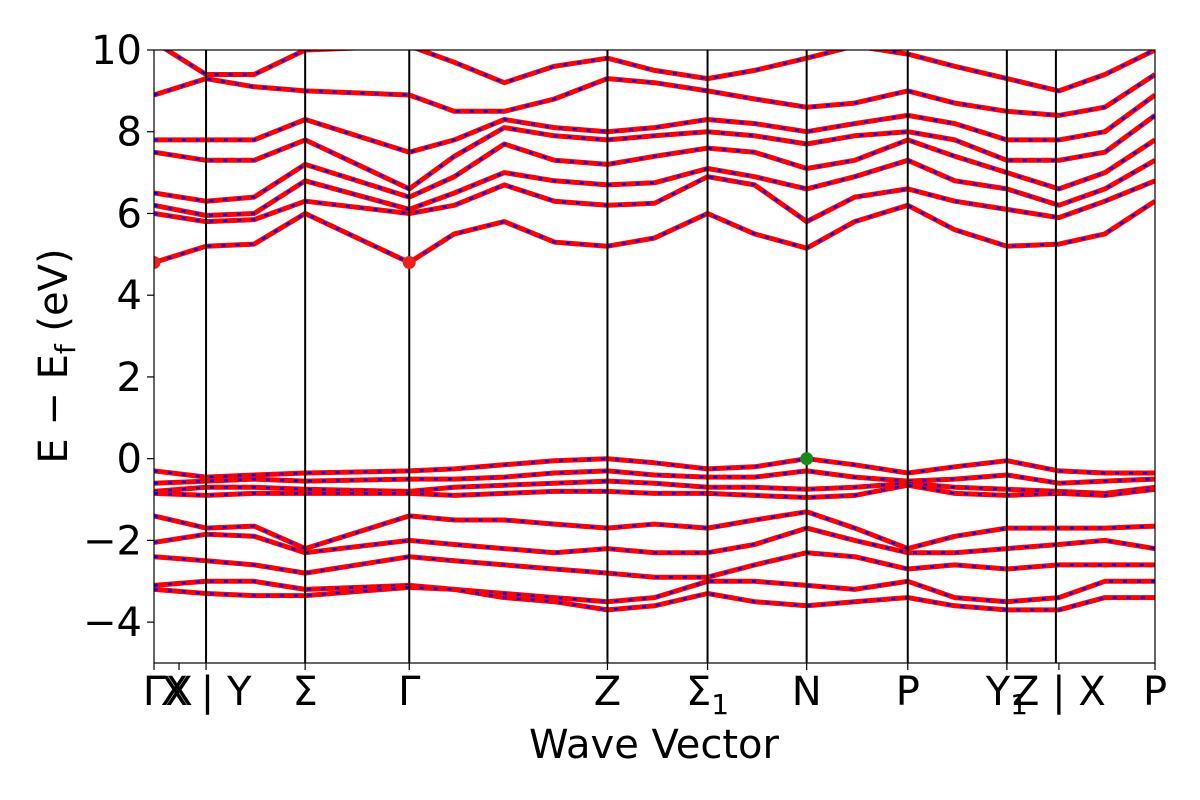  I want to click on x-tick-label: Z, so click(607, 692).